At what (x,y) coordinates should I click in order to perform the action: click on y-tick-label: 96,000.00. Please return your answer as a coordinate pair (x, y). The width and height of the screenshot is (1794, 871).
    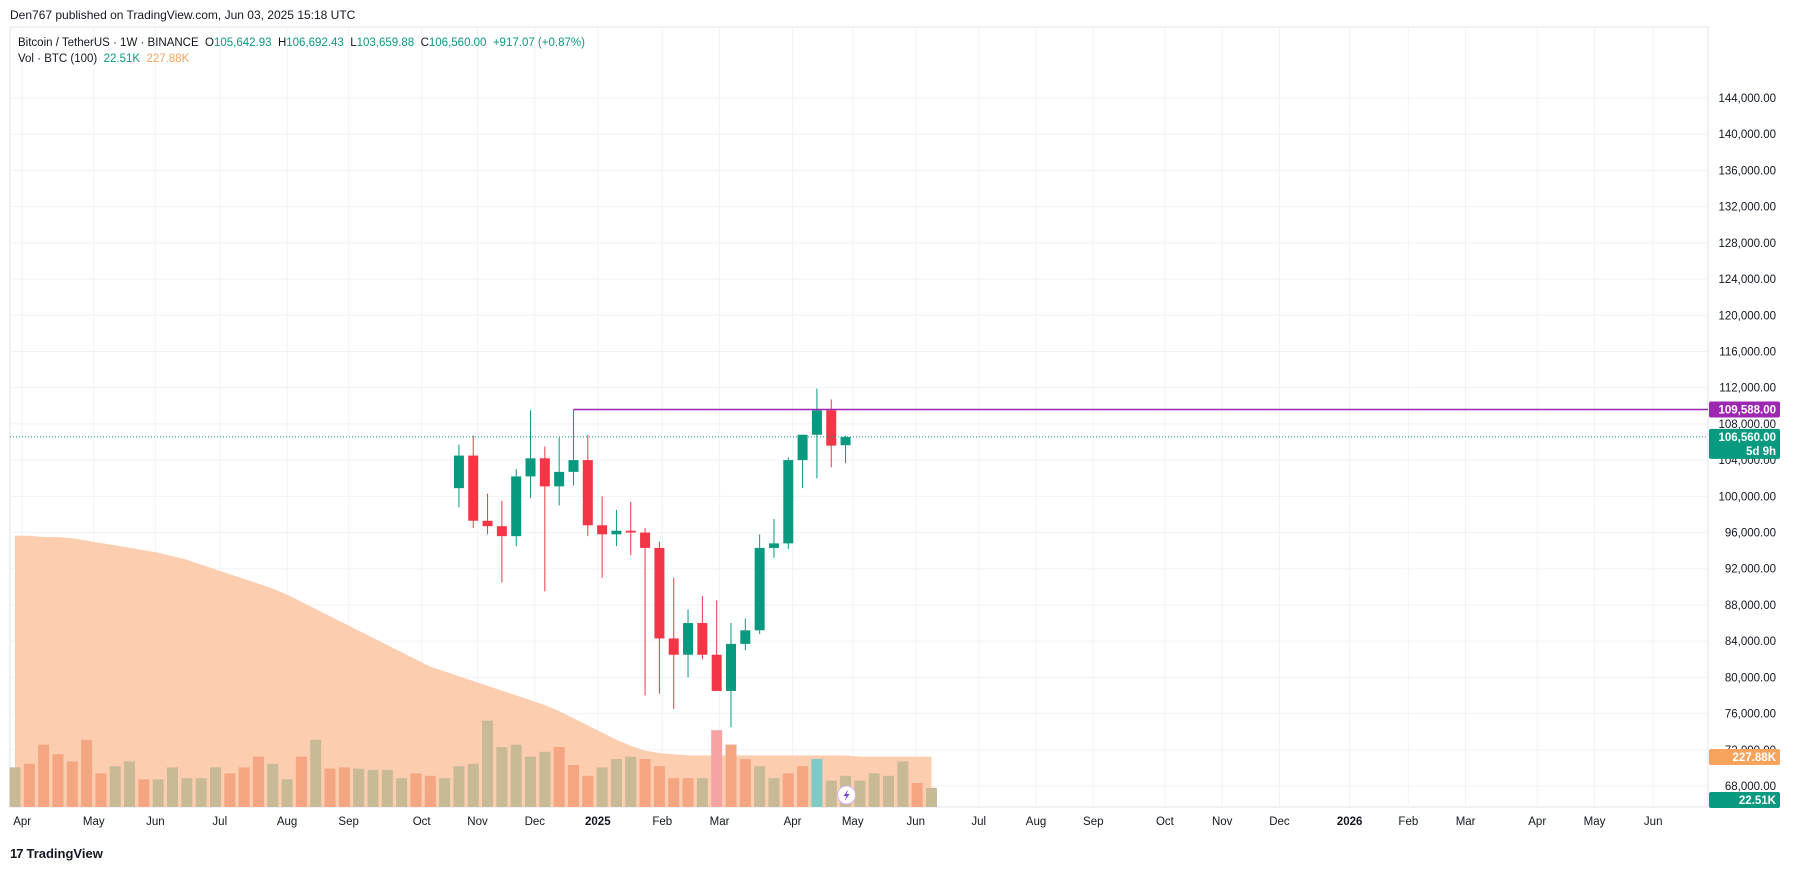
    Looking at the image, I should click on (1750, 534).